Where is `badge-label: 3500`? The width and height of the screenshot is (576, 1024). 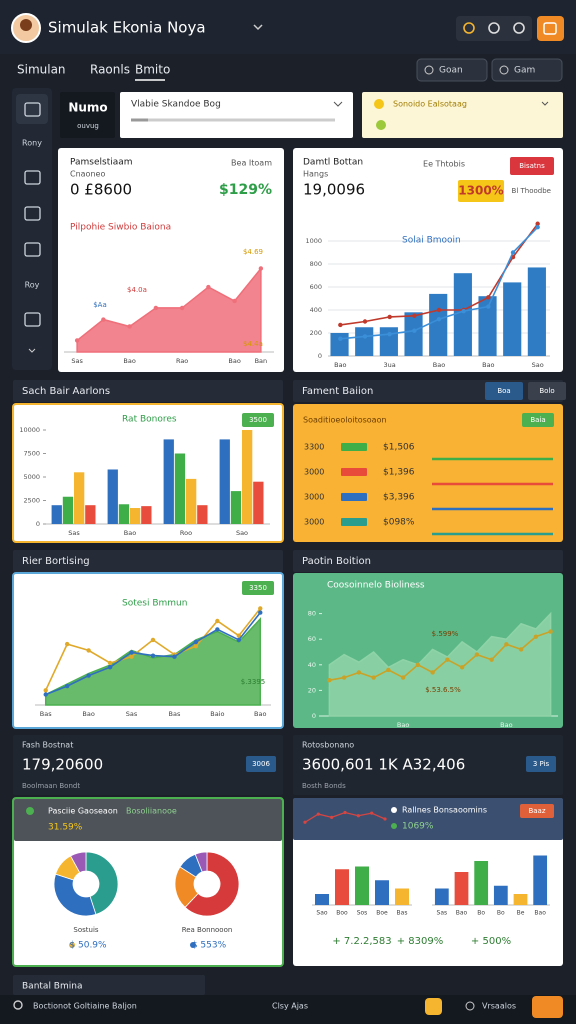 badge-label: 3500 is located at coordinates (258, 420).